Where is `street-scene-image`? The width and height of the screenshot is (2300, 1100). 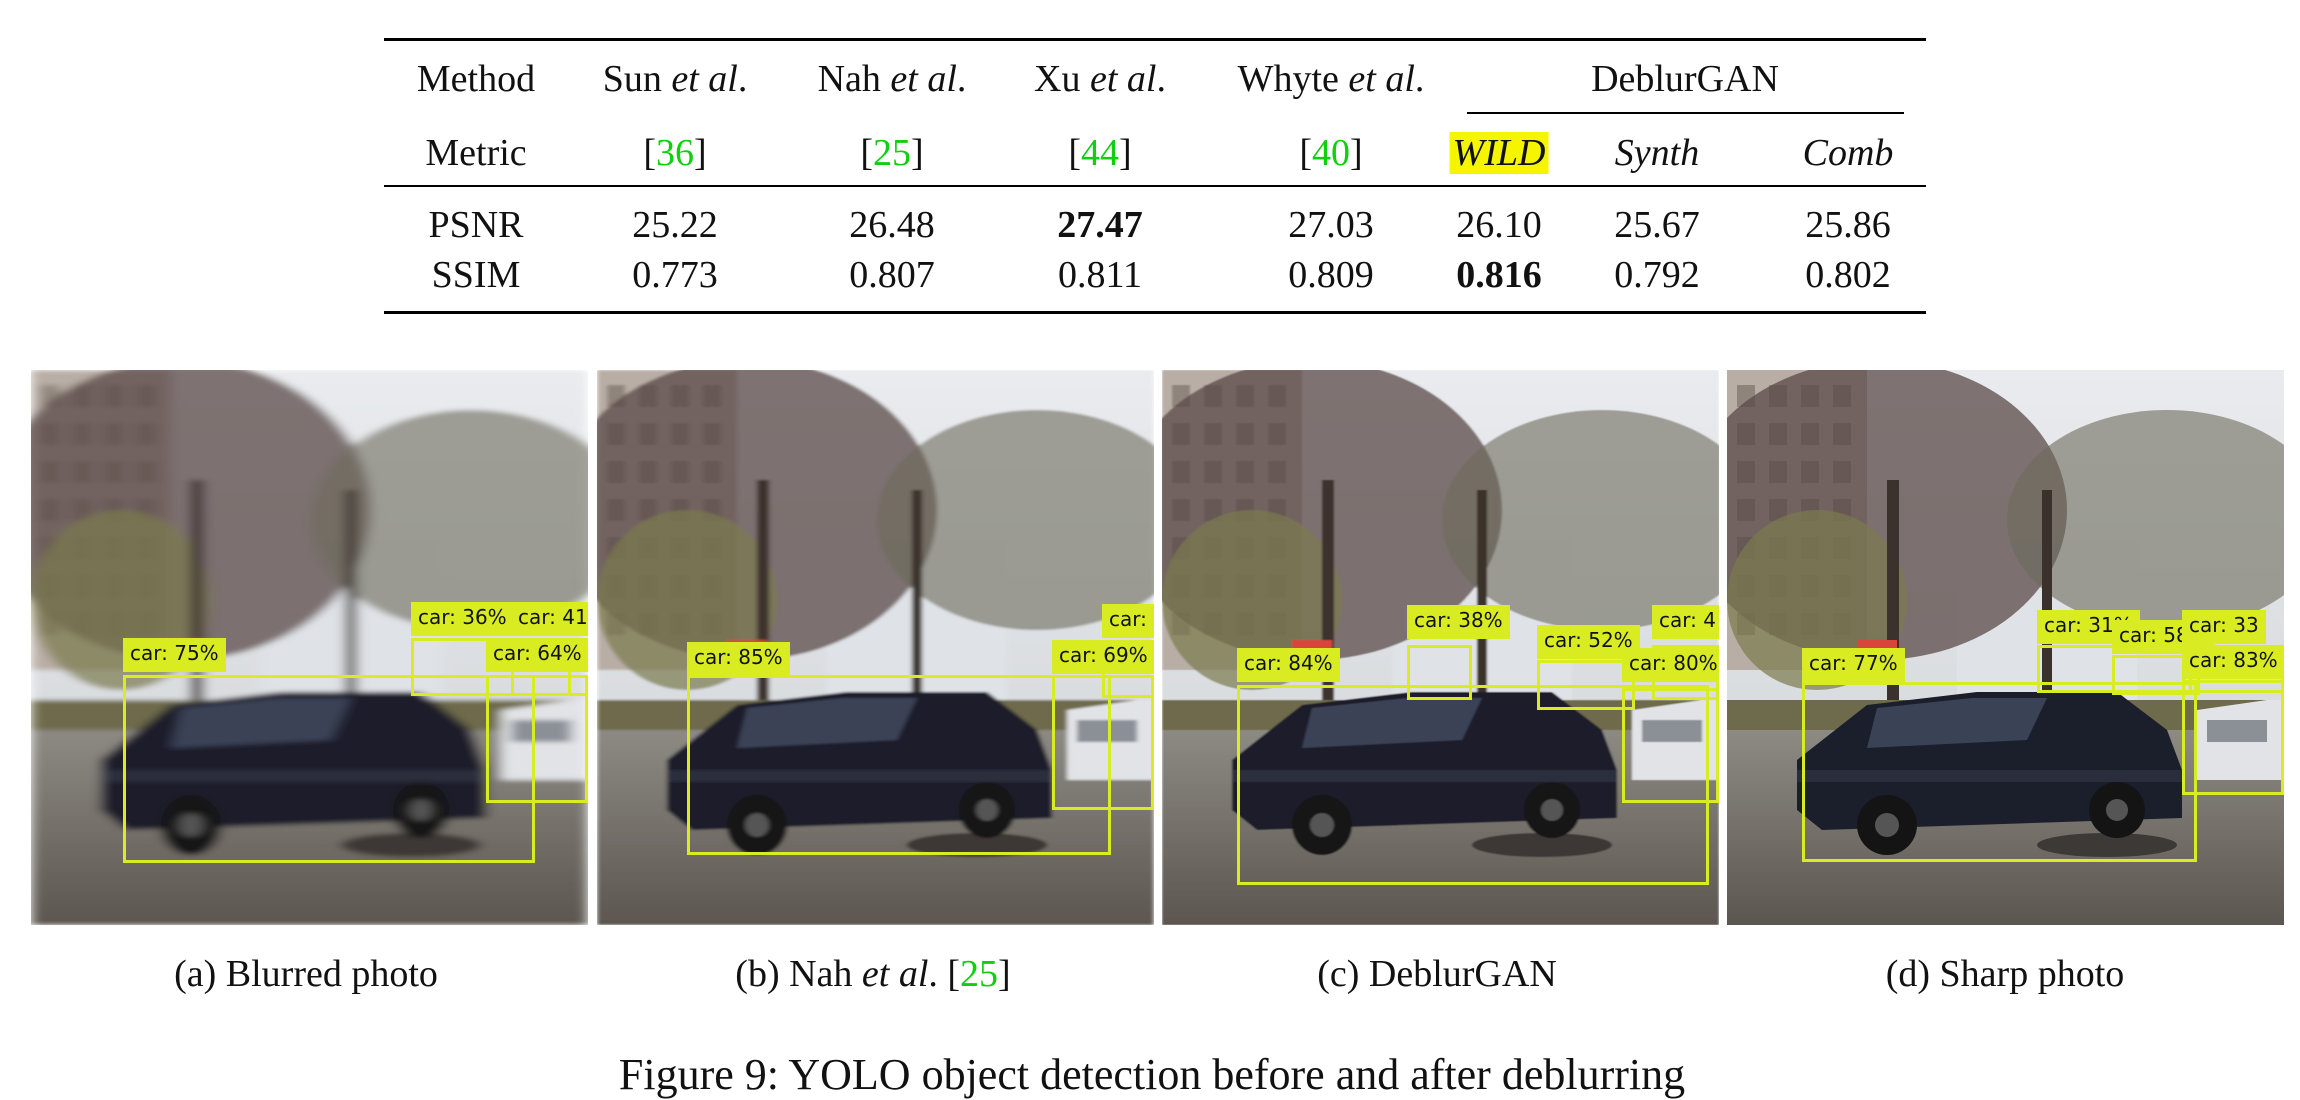 street-scene-image is located at coordinates (1440, 647).